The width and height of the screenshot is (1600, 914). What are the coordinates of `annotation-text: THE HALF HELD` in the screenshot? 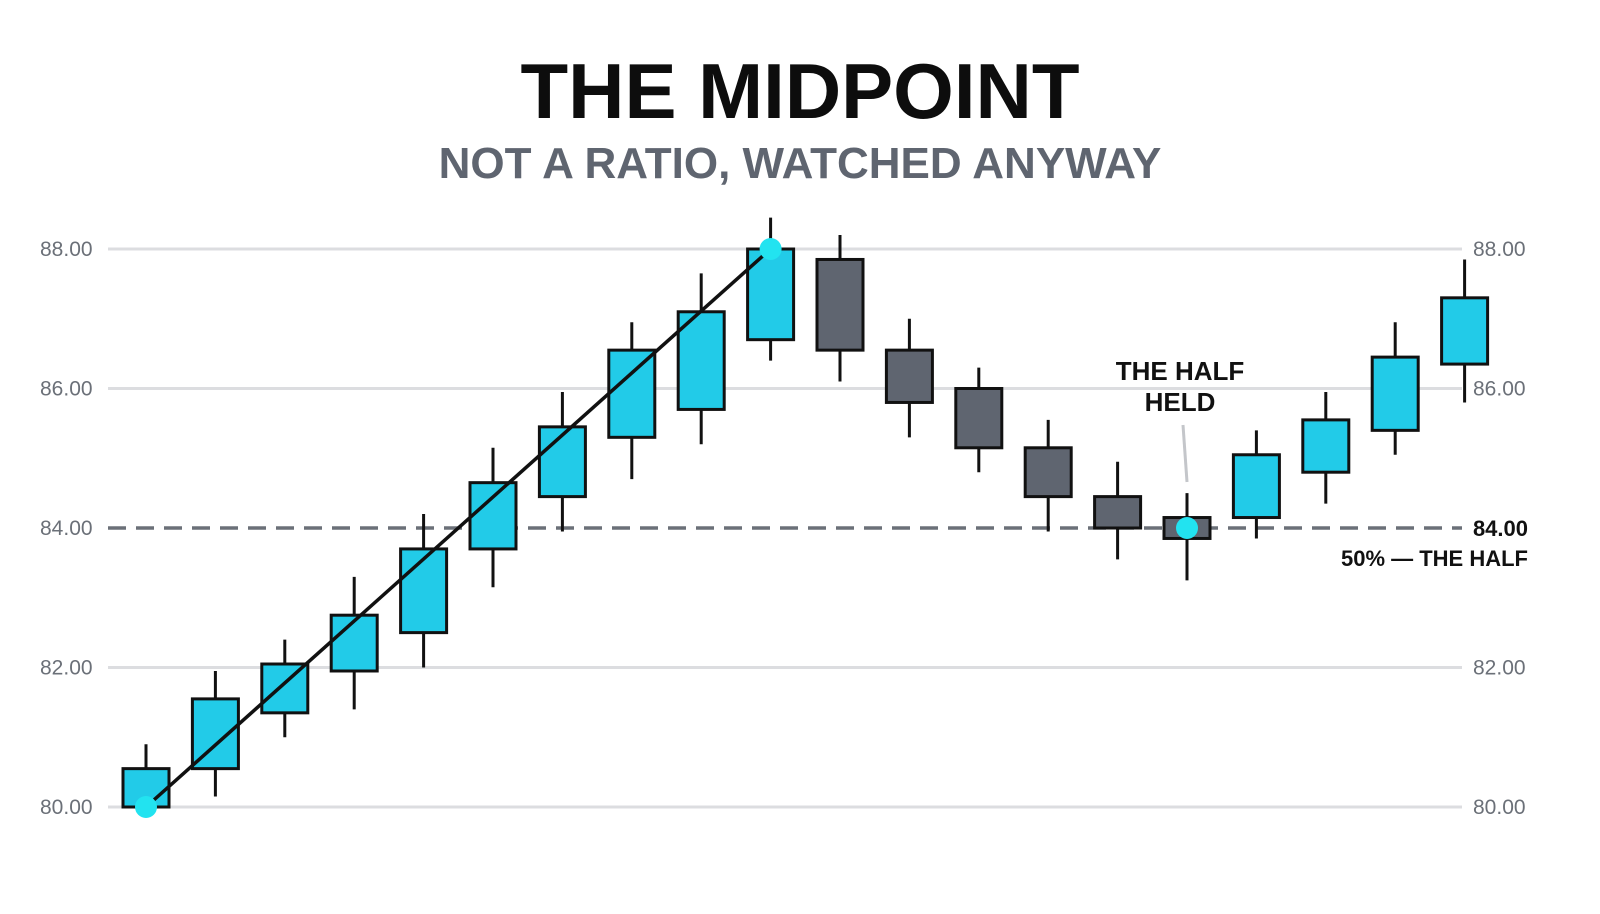 It's located at (1180, 386).